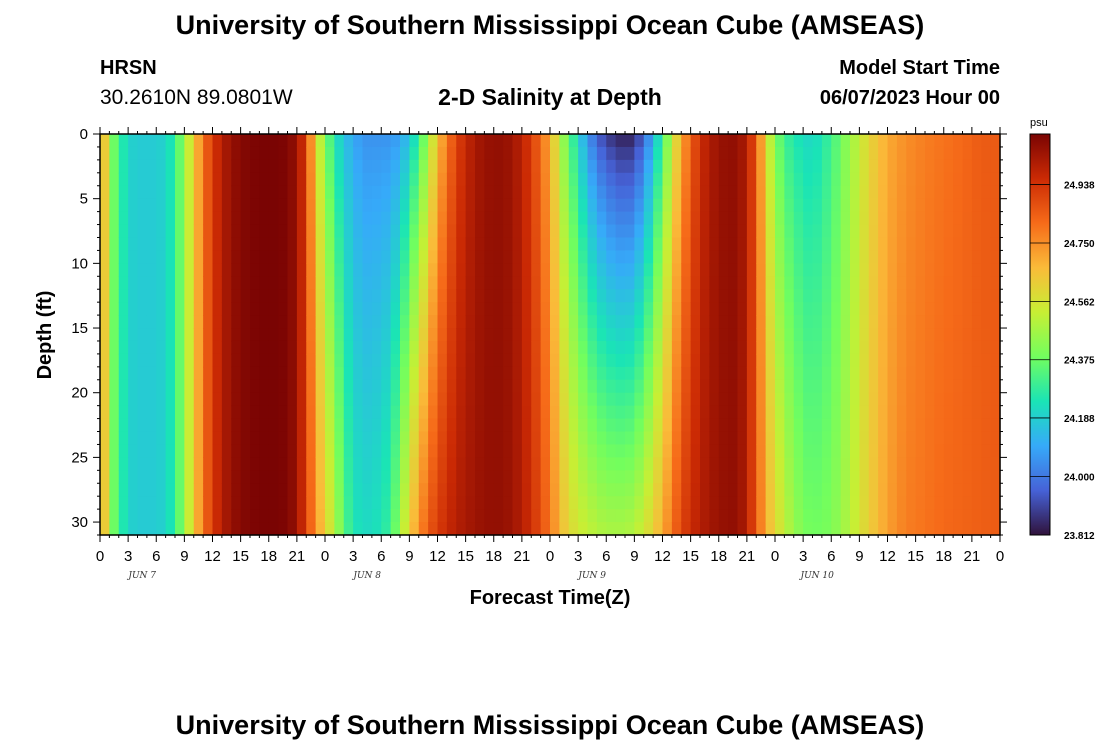  Describe the element at coordinates (1079, 302) in the screenshot. I see `colorbar-label: 24.562` at that location.